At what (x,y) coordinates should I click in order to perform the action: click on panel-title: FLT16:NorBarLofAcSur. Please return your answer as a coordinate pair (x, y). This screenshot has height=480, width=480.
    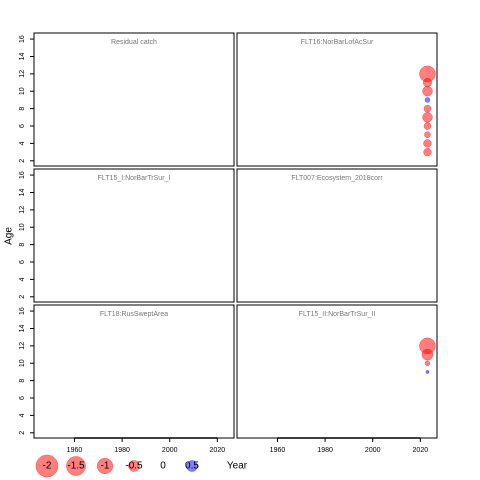
    Looking at the image, I should click on (337, 42).